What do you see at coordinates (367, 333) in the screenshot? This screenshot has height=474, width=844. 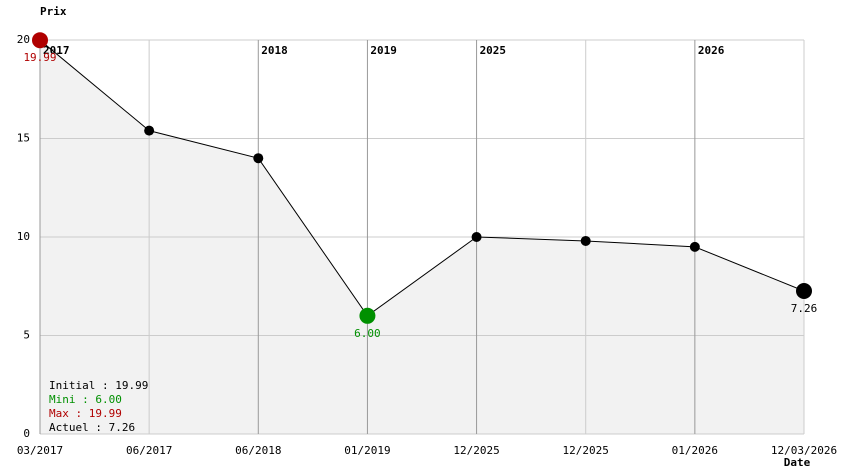 I see `value-label: 6.00` at bounding box center [367, 333].